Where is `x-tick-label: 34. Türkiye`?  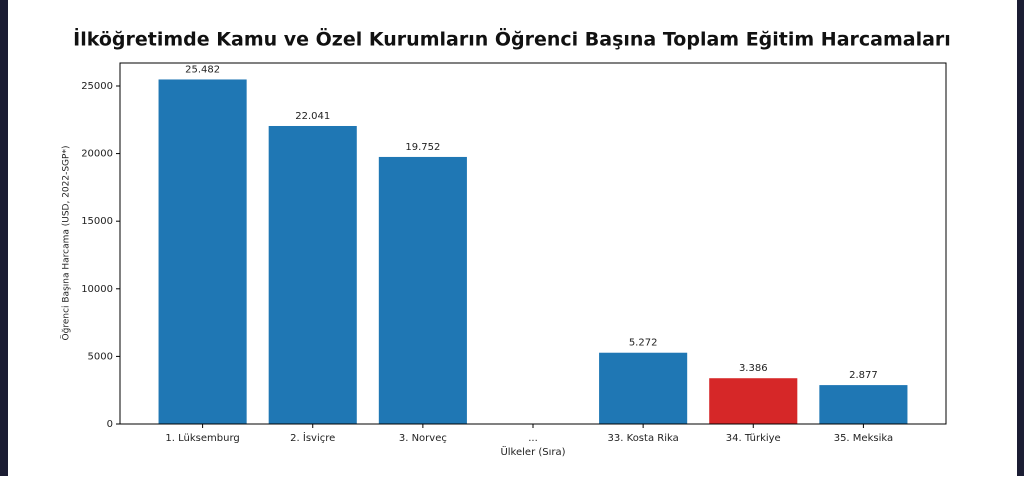
x-tick-label: 34. Türkiye is located at coordinates (753, 438).